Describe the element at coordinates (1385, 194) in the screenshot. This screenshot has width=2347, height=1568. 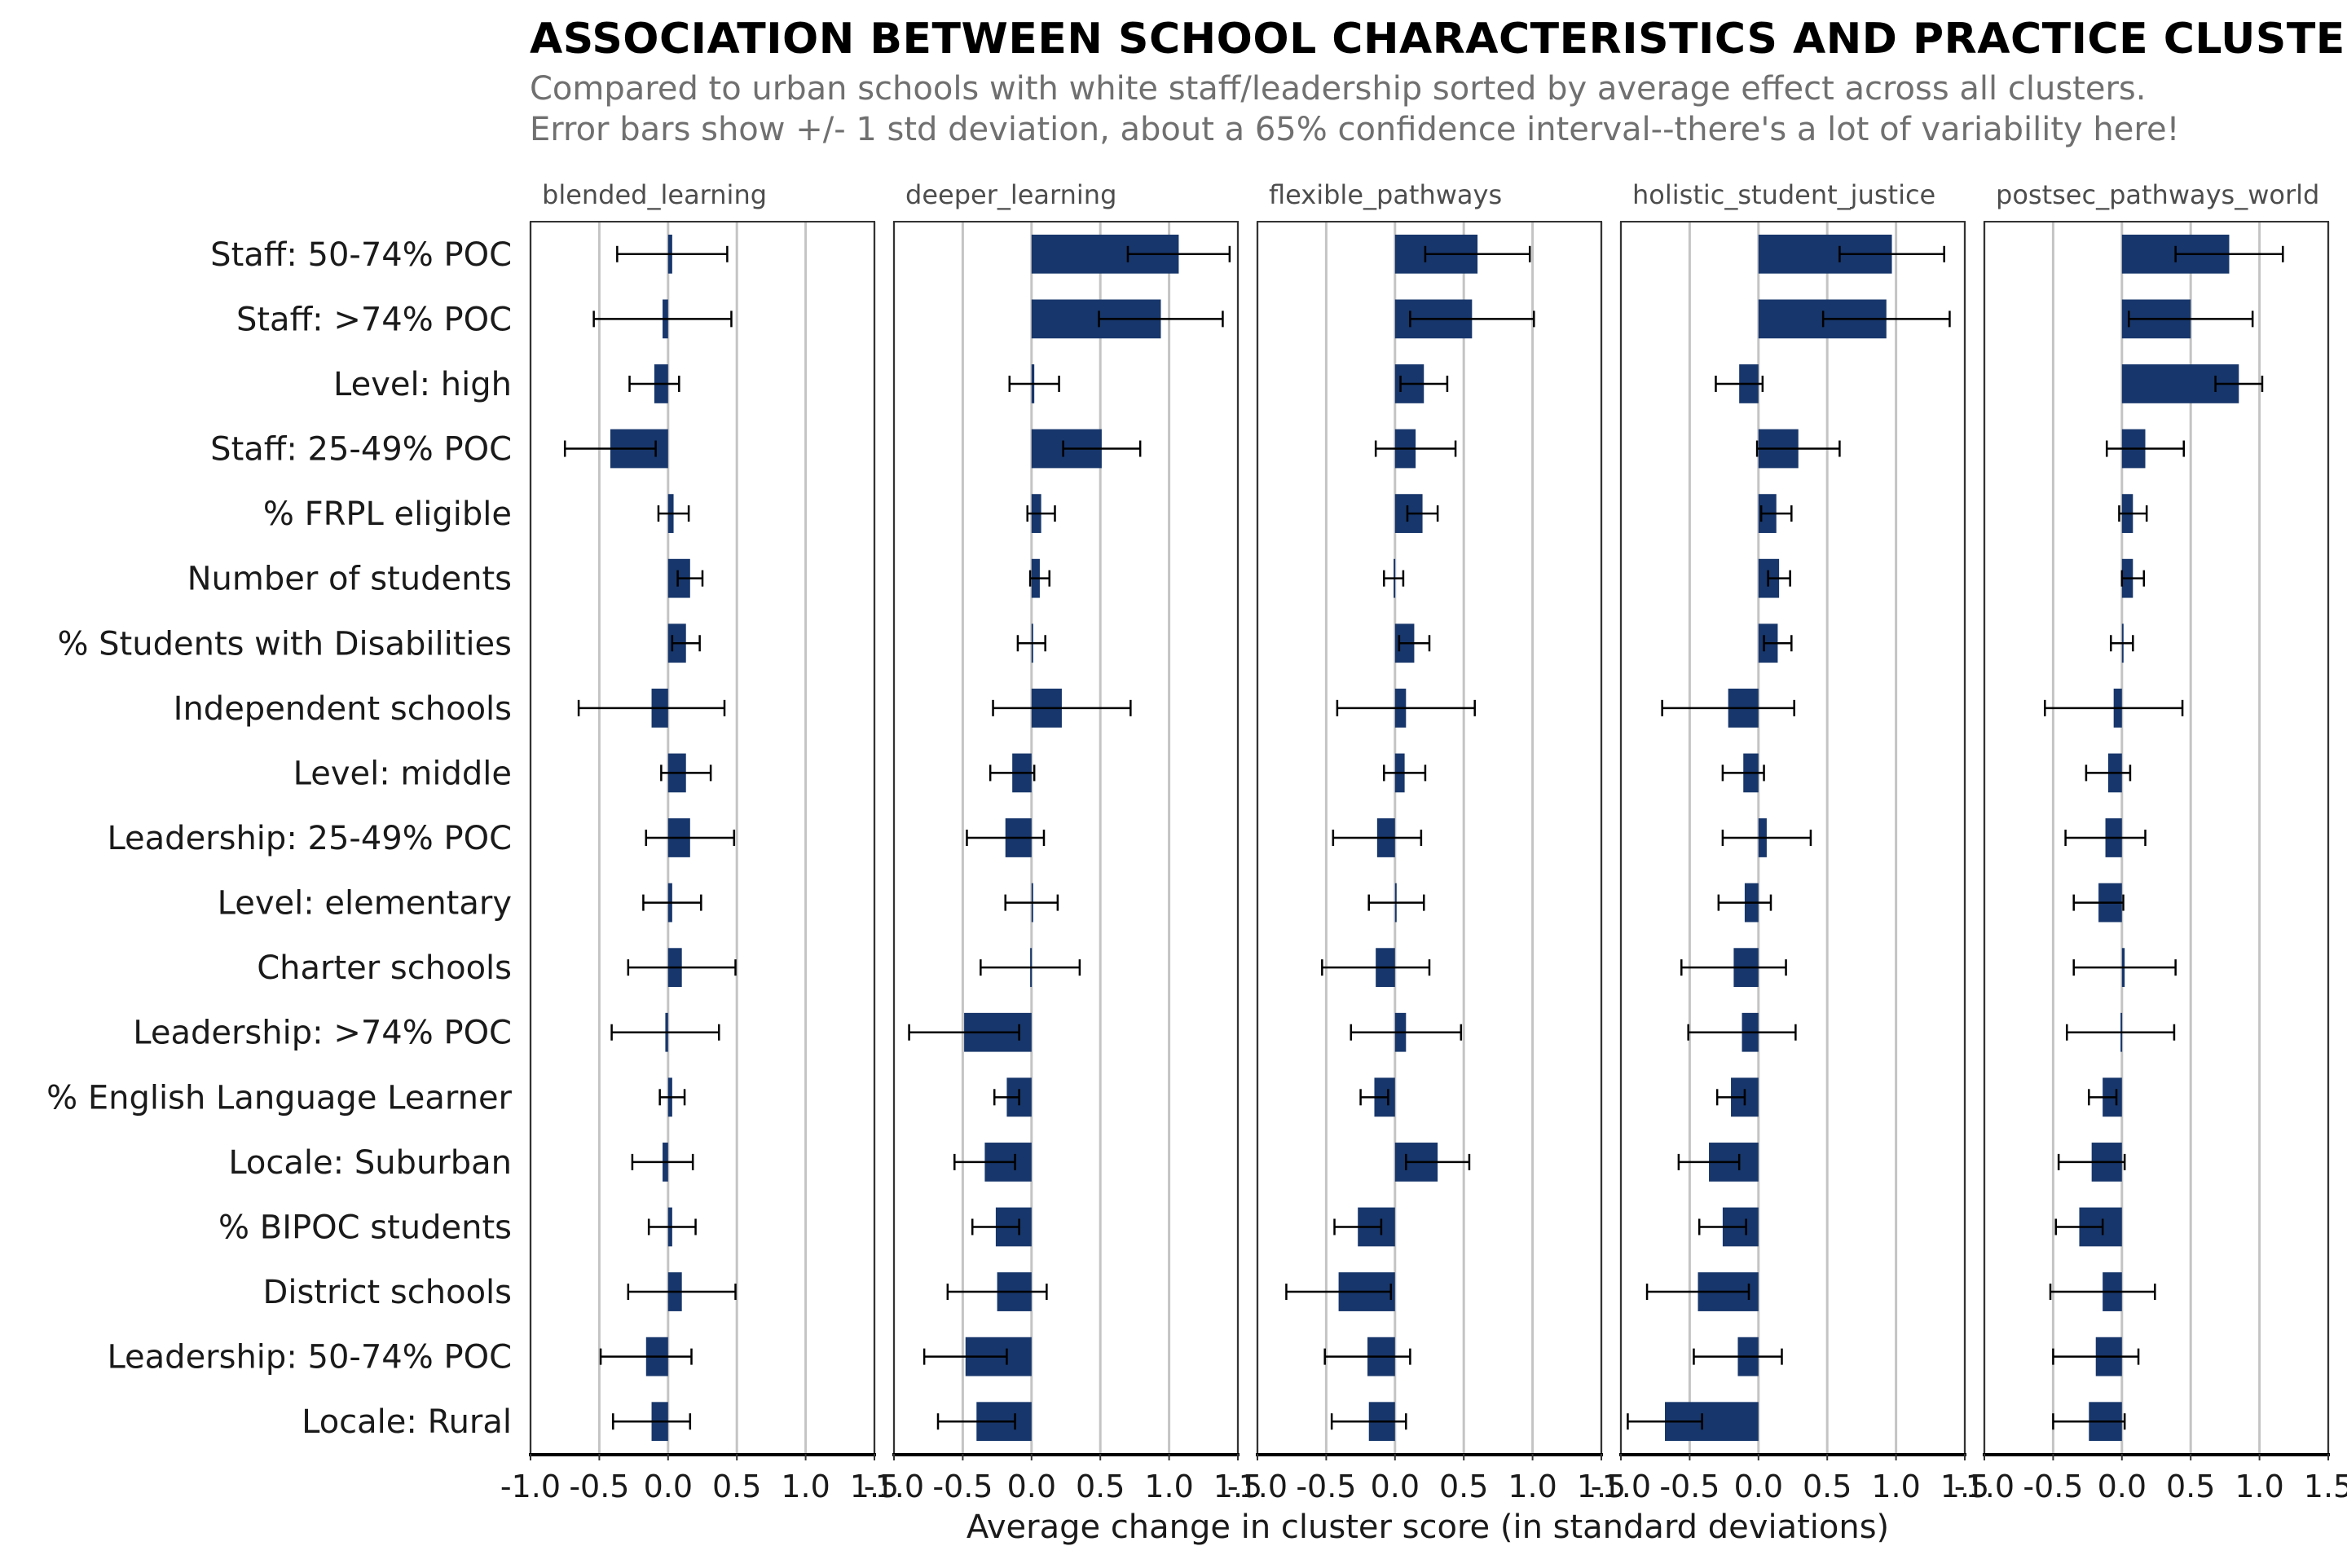
I see `panel-strip-label: flexible_pathways` at that location.